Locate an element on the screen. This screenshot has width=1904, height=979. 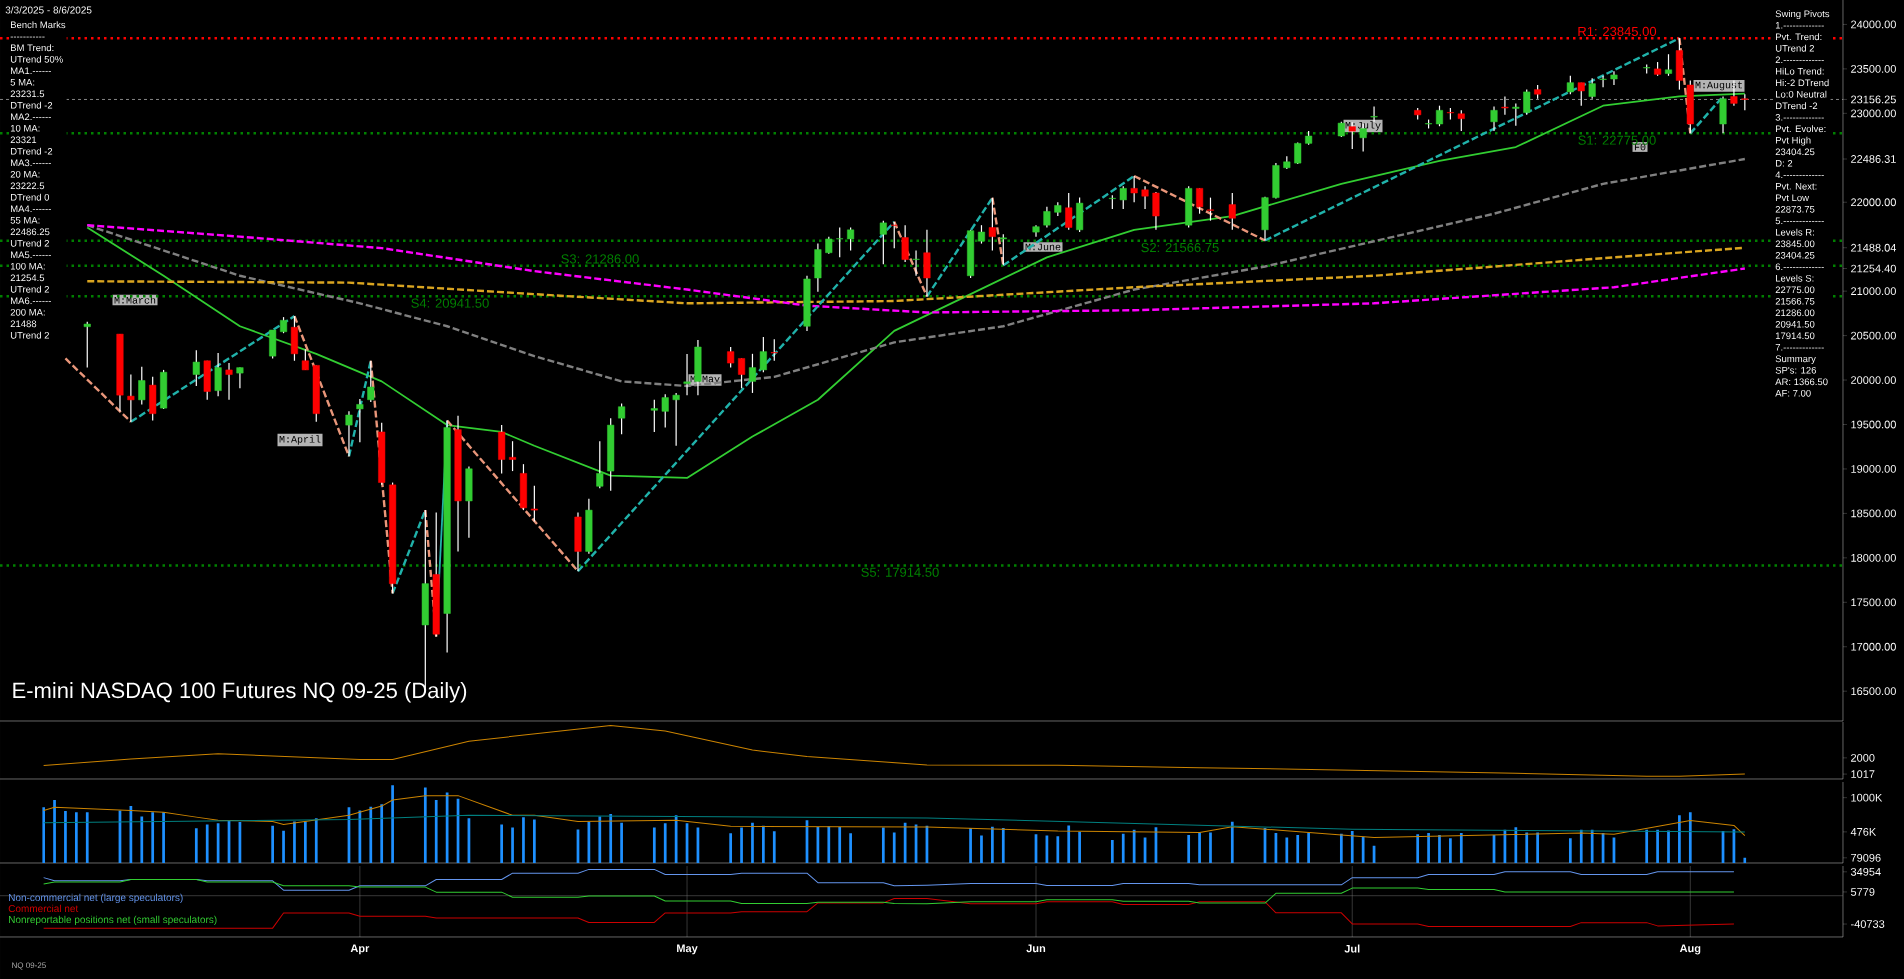
annotation: Lo:0 Neutral is located at coordinates (1801, 94).